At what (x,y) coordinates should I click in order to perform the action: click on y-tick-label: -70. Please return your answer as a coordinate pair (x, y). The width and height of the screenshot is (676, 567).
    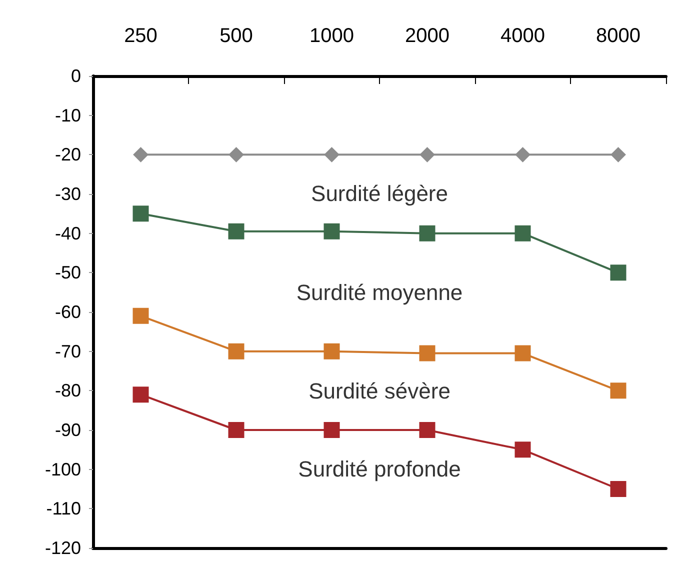
    Looking at the image, I should click on (67, 351).